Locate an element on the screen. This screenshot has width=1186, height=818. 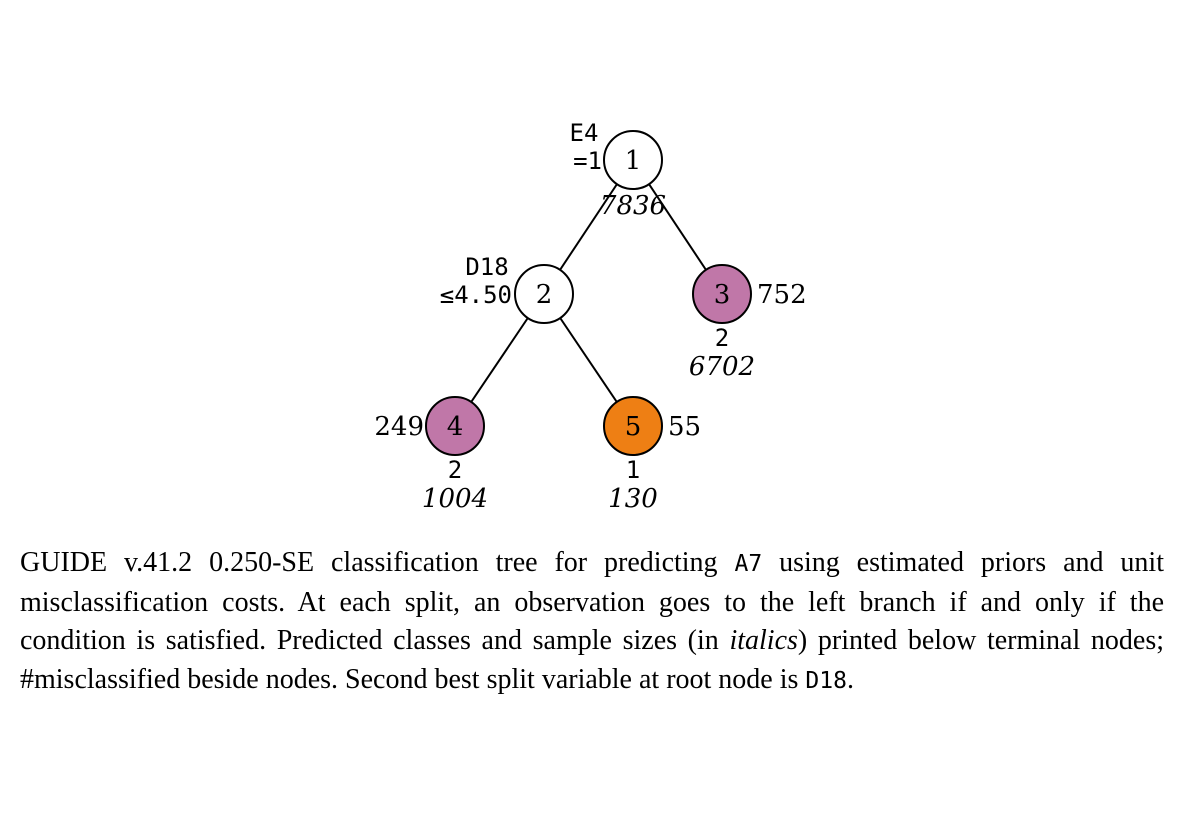
node-4-predicted-class: 2 is located at coordinates (455, 470).